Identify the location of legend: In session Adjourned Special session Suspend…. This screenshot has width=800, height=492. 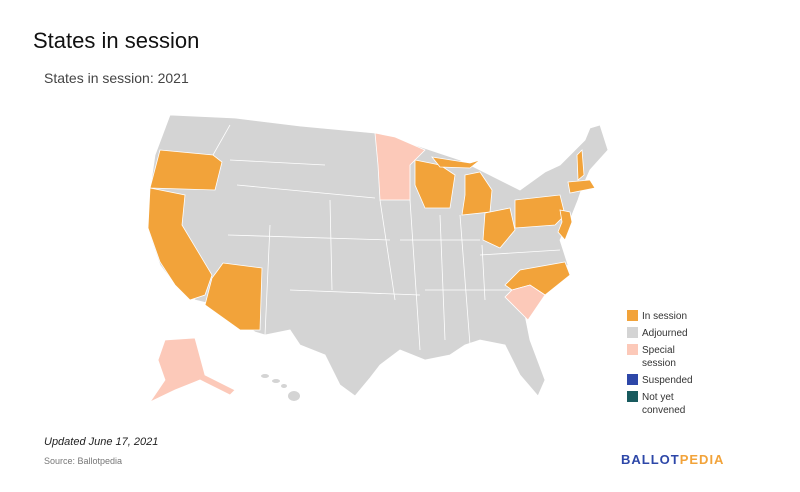
(660, 363).